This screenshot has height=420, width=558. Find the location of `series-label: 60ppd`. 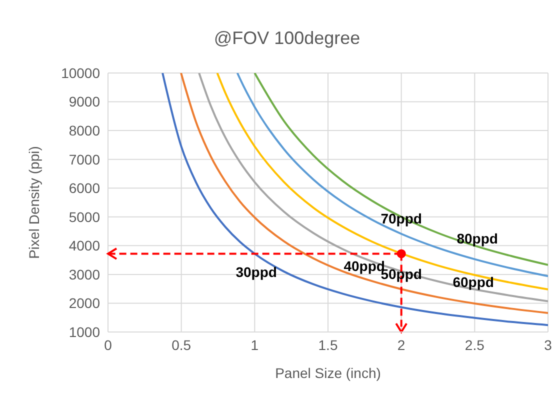

series-label: 60ppd is located at coordinates (473, 282).